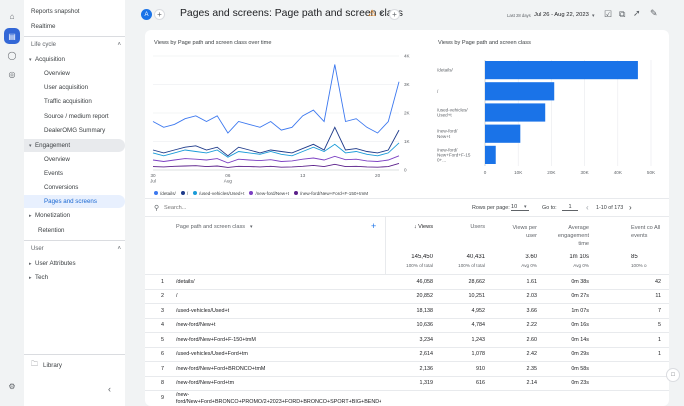  Describe the element at coordinates (425, 310) in the screenshot. I see `cell-views: 18,138` at that location.